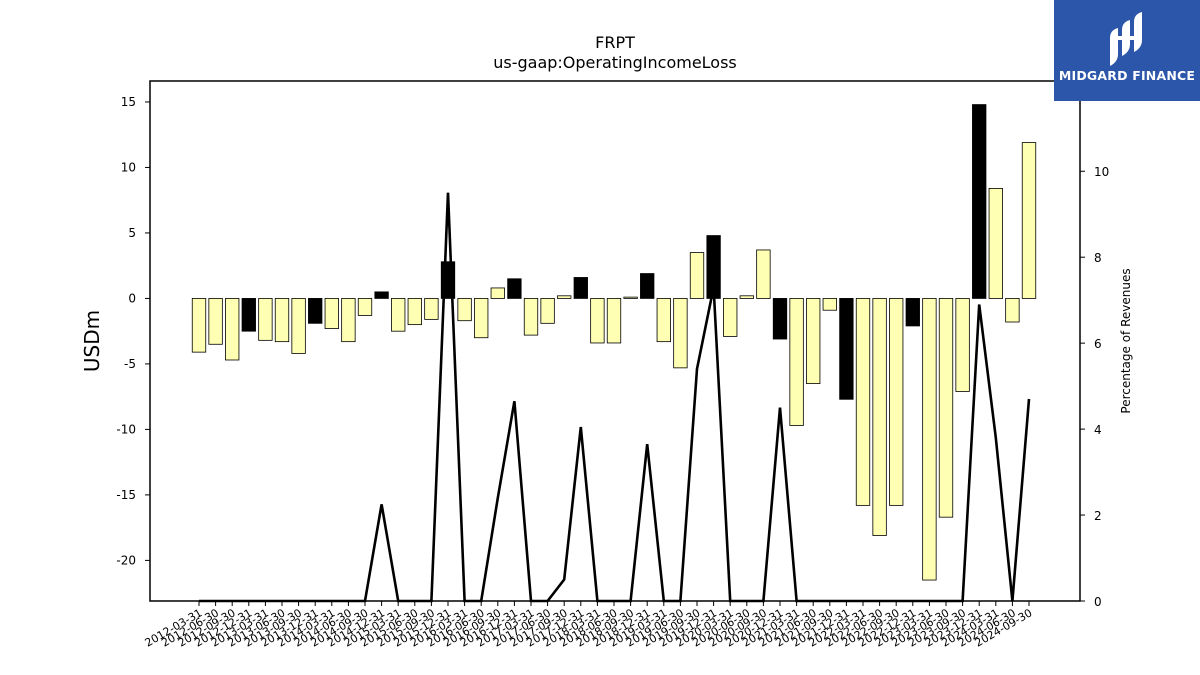  What do you see at coordinates (128, 102) in the screenshot?
I see `y-tick-label: 15` at bounding box center [128, 102].